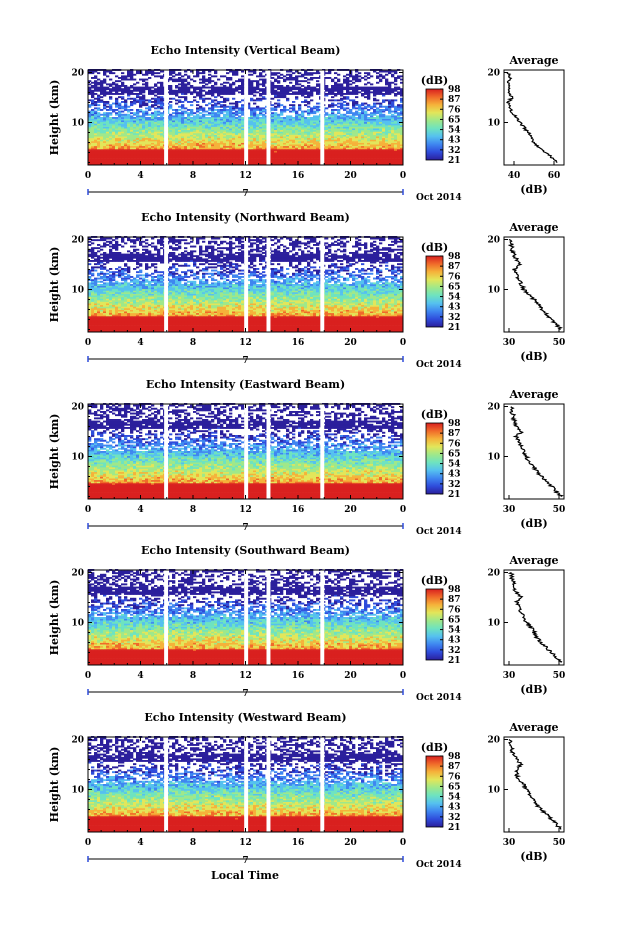  Describe the element at coordinates (245, 861) in the screenshot. I see `day-label: 7` at that location.